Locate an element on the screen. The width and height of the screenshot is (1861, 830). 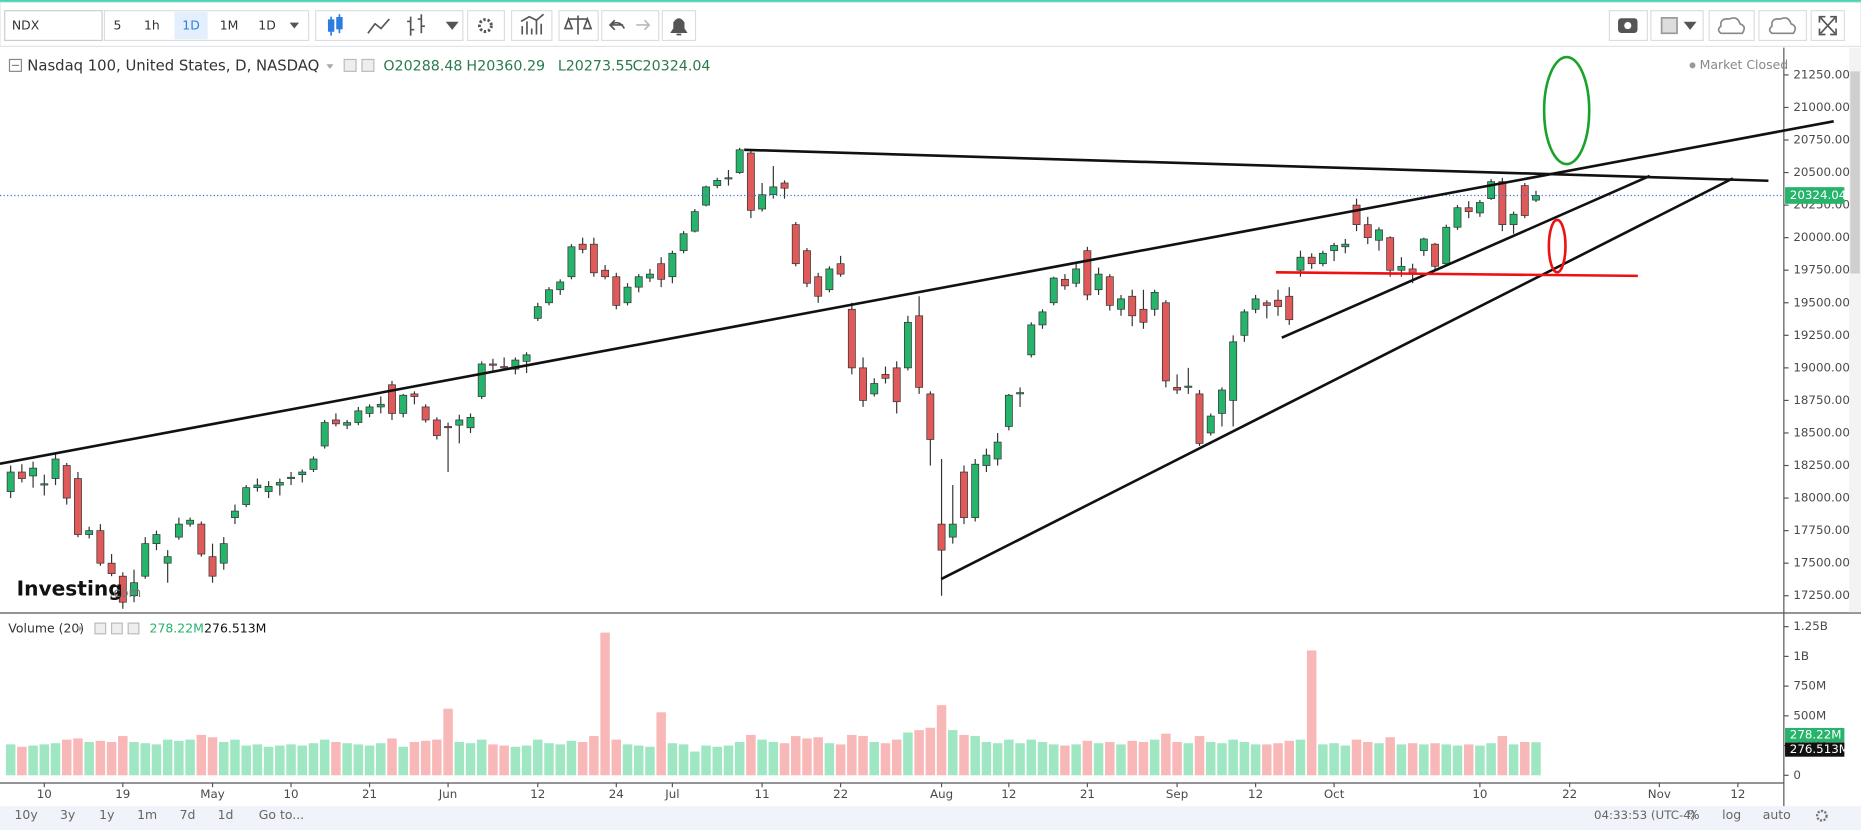
load-btn is located at coordinates (1731, 26).